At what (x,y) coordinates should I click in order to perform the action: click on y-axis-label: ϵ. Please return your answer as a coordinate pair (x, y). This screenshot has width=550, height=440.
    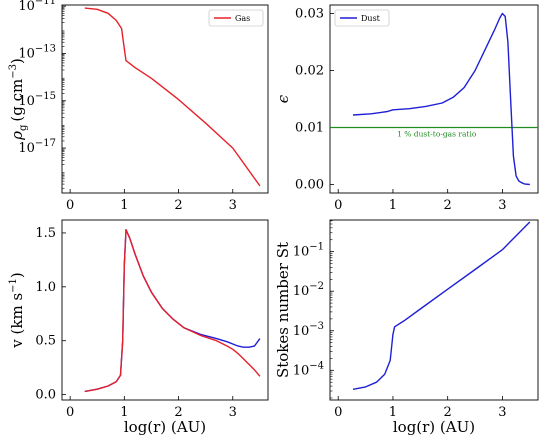
    Looking at the image, I should click on (283, 98).